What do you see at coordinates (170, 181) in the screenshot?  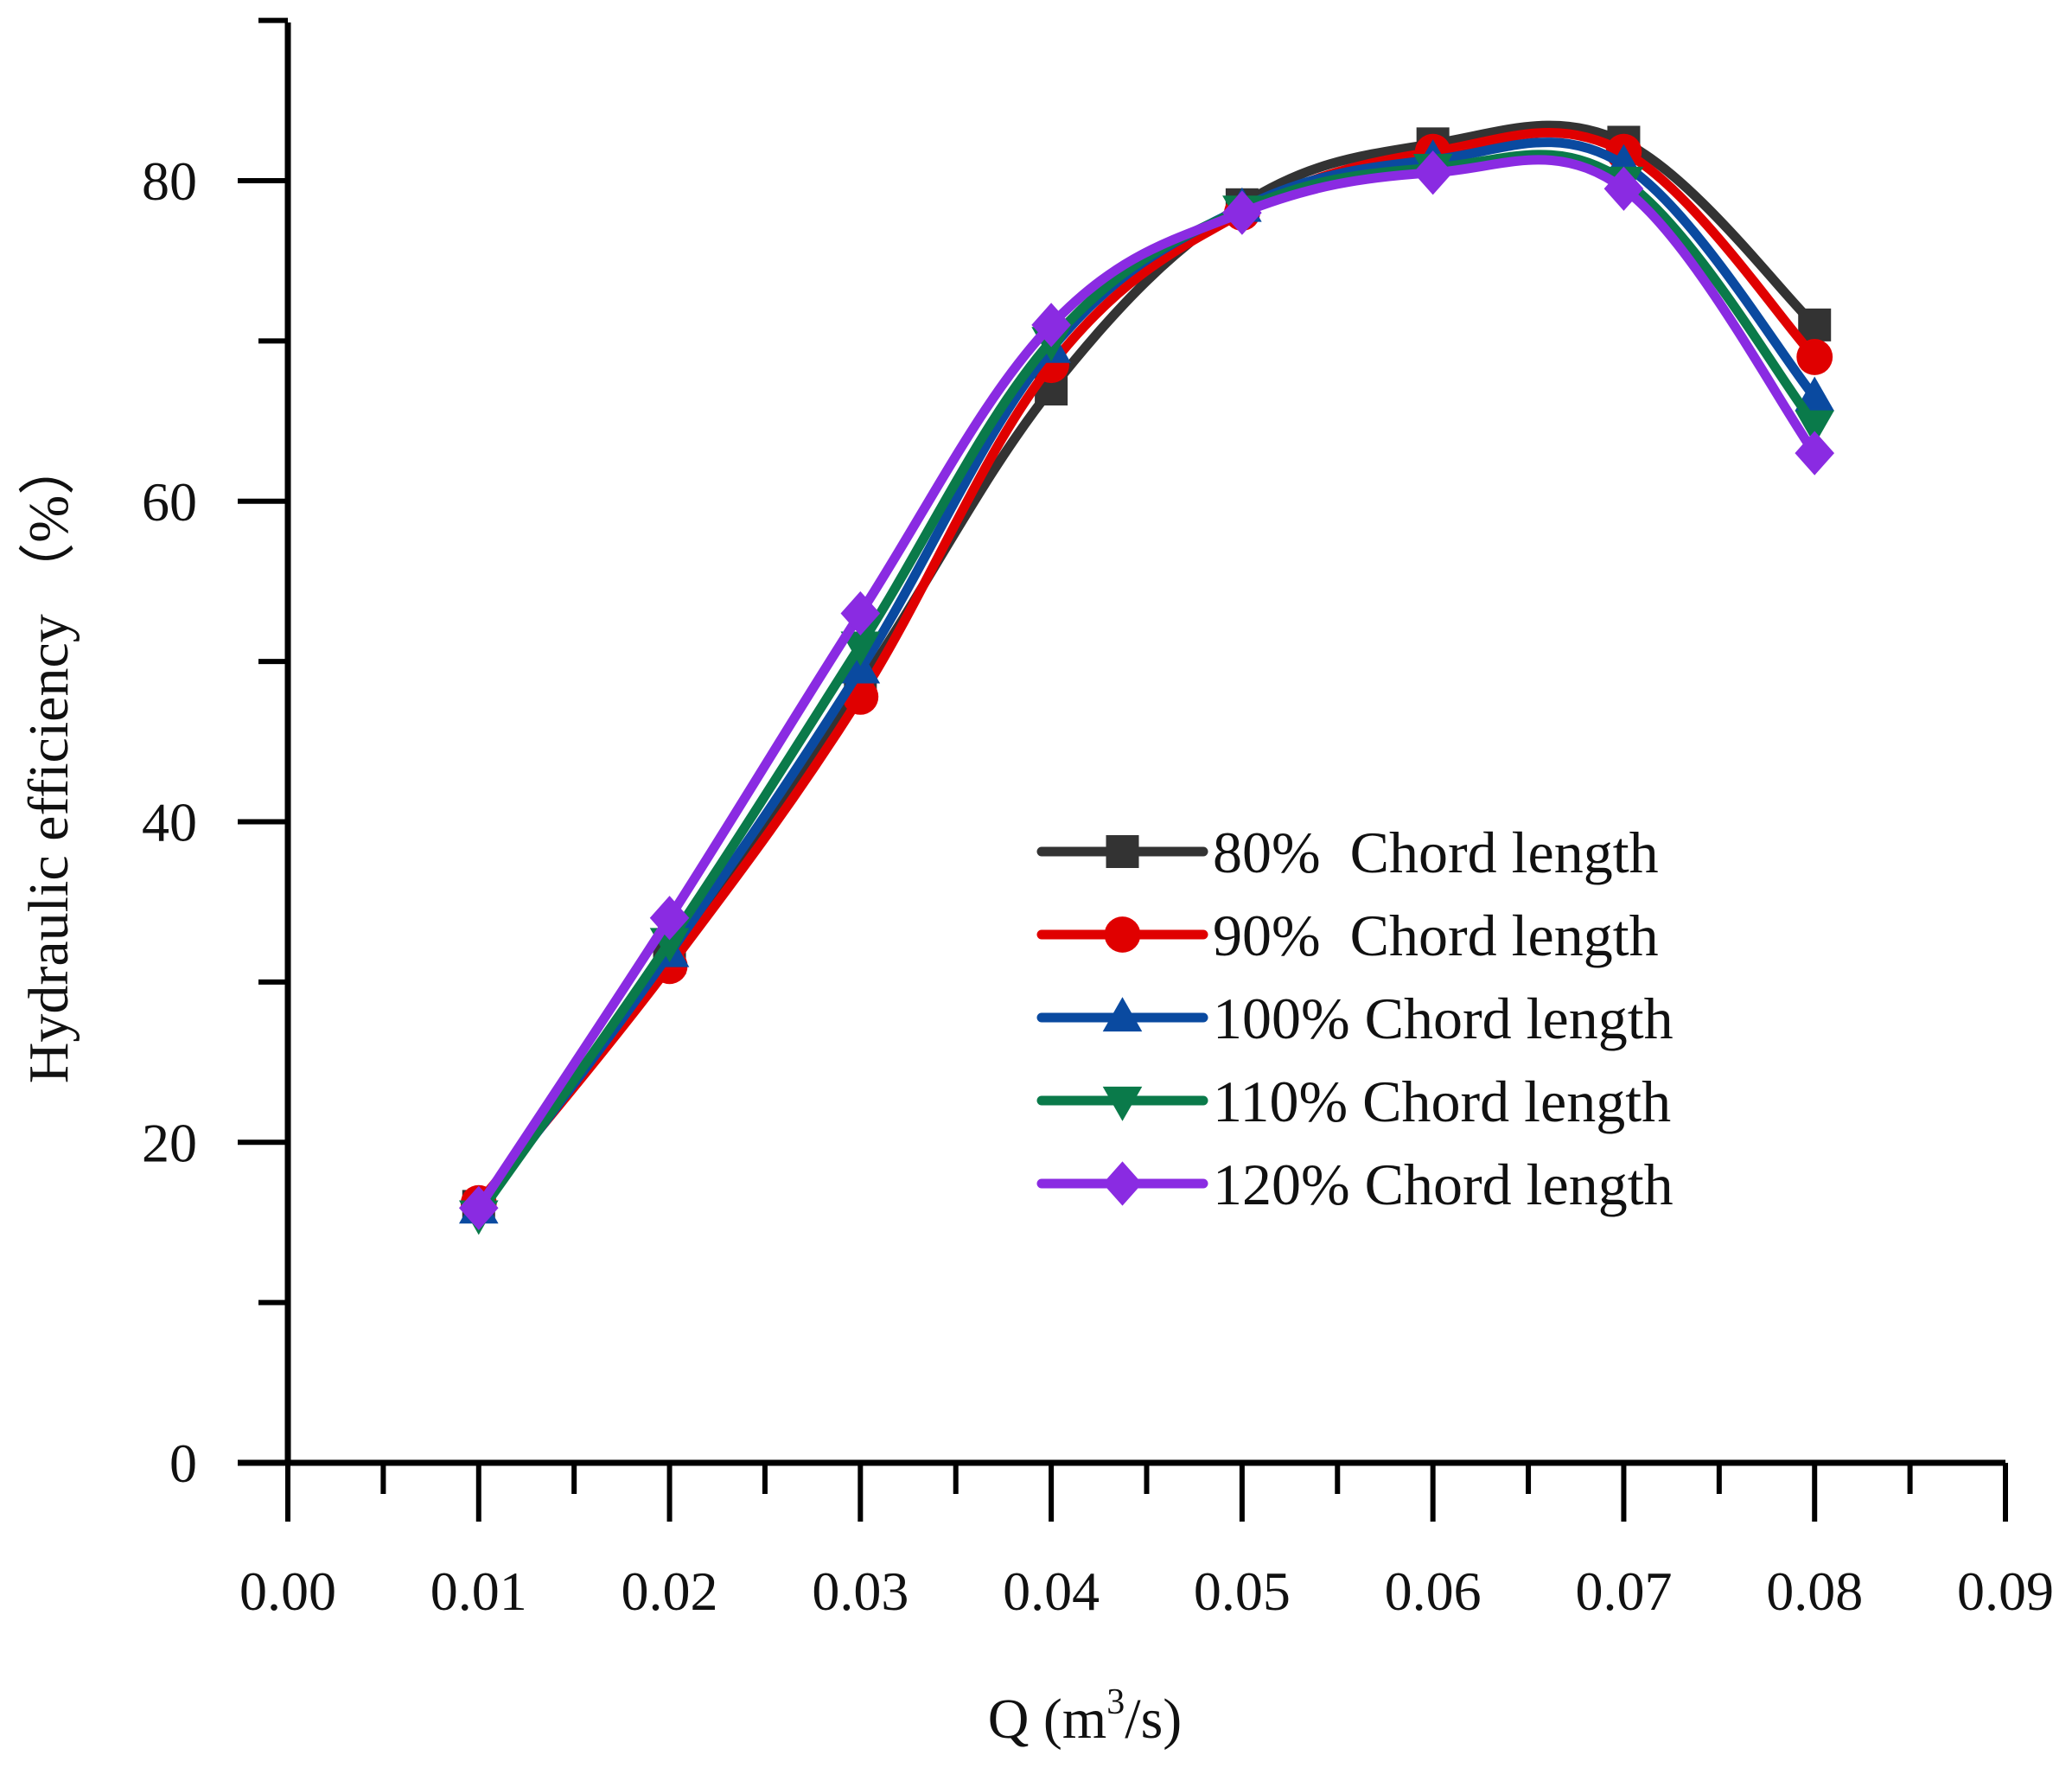 I see `y-tick-label: 80` at bounding box center [170, 181].